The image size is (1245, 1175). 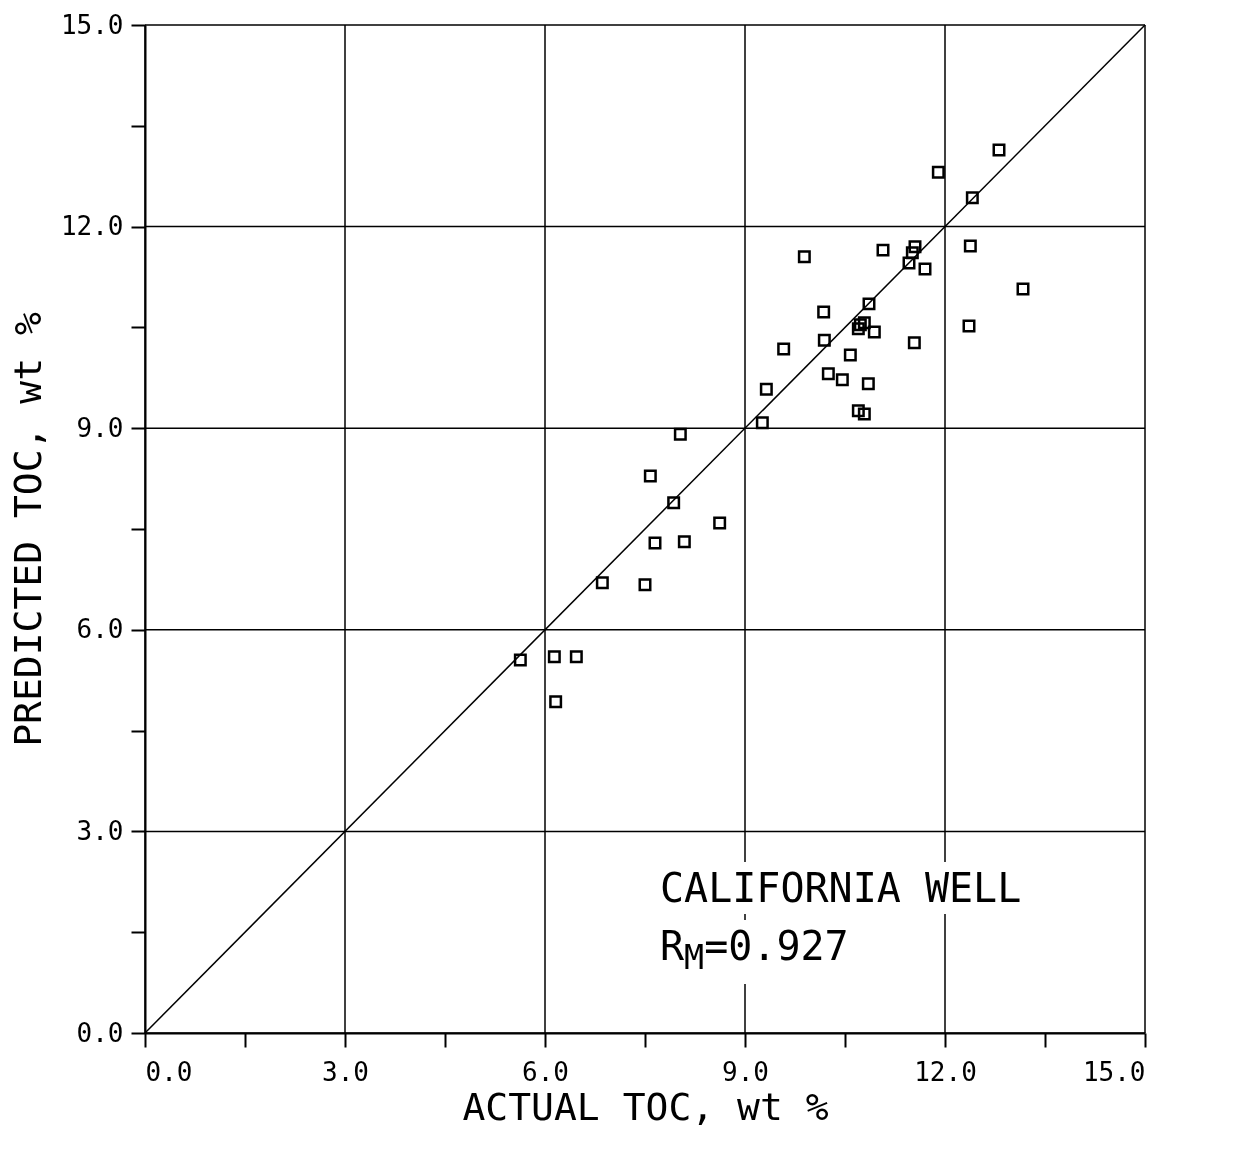 I want to click on x-tick-label: 15.0, so click(x=1114, y=1071).